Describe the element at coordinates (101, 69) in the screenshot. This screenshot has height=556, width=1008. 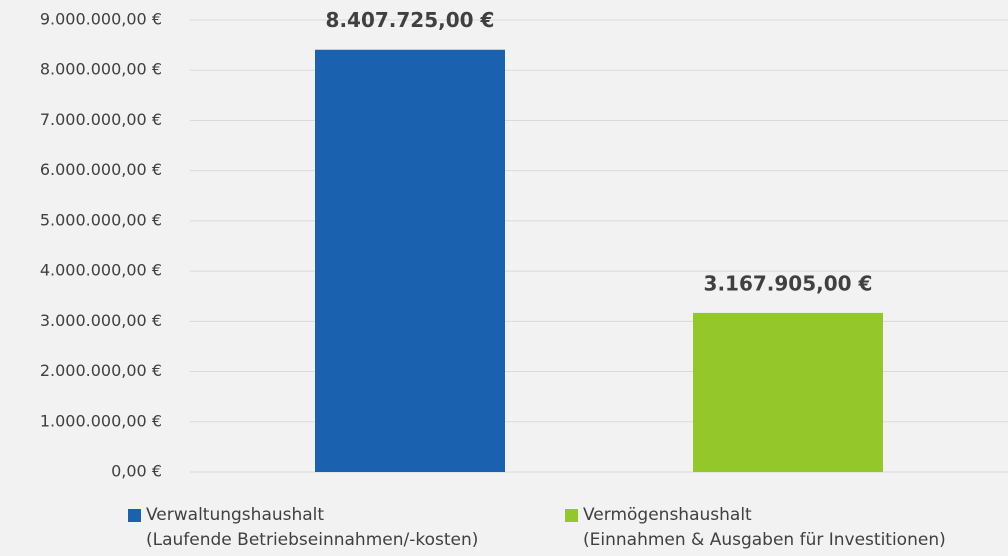
I see `y-tick-label: 8.000.000,00 €` at that location.